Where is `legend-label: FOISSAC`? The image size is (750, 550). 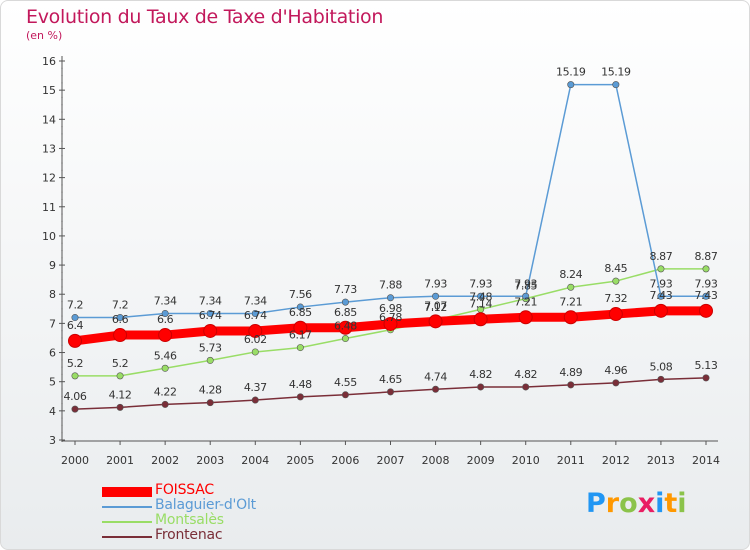 legend-label: FOISSAC is located at coordinates (184, 490).